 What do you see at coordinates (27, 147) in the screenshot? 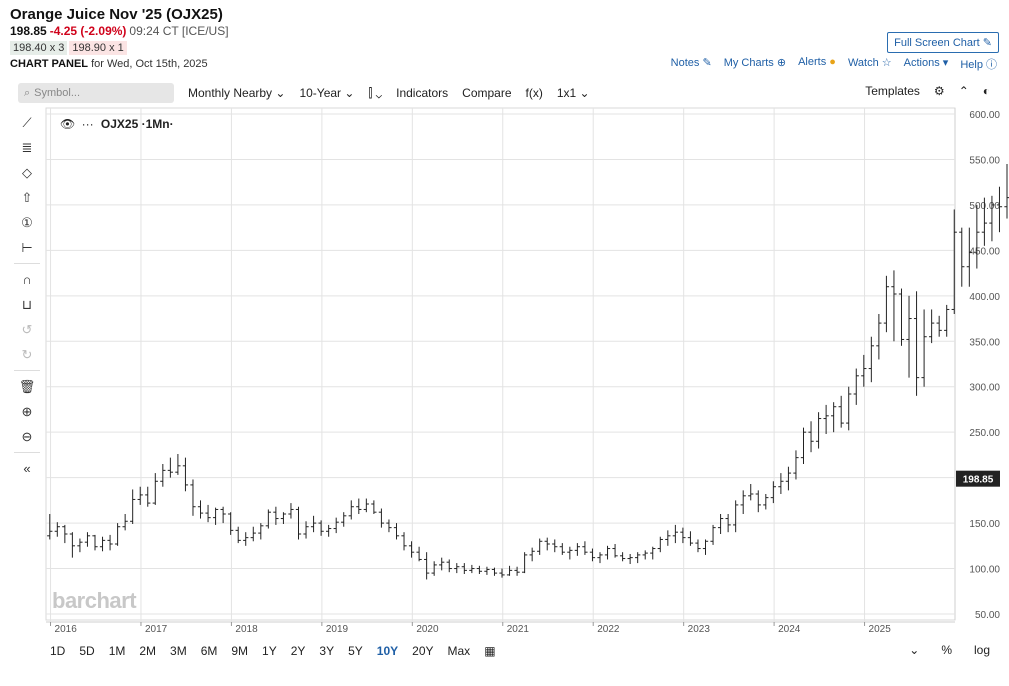
I see `fib-tool-icon: ≣` at bounding box center [27, 147].